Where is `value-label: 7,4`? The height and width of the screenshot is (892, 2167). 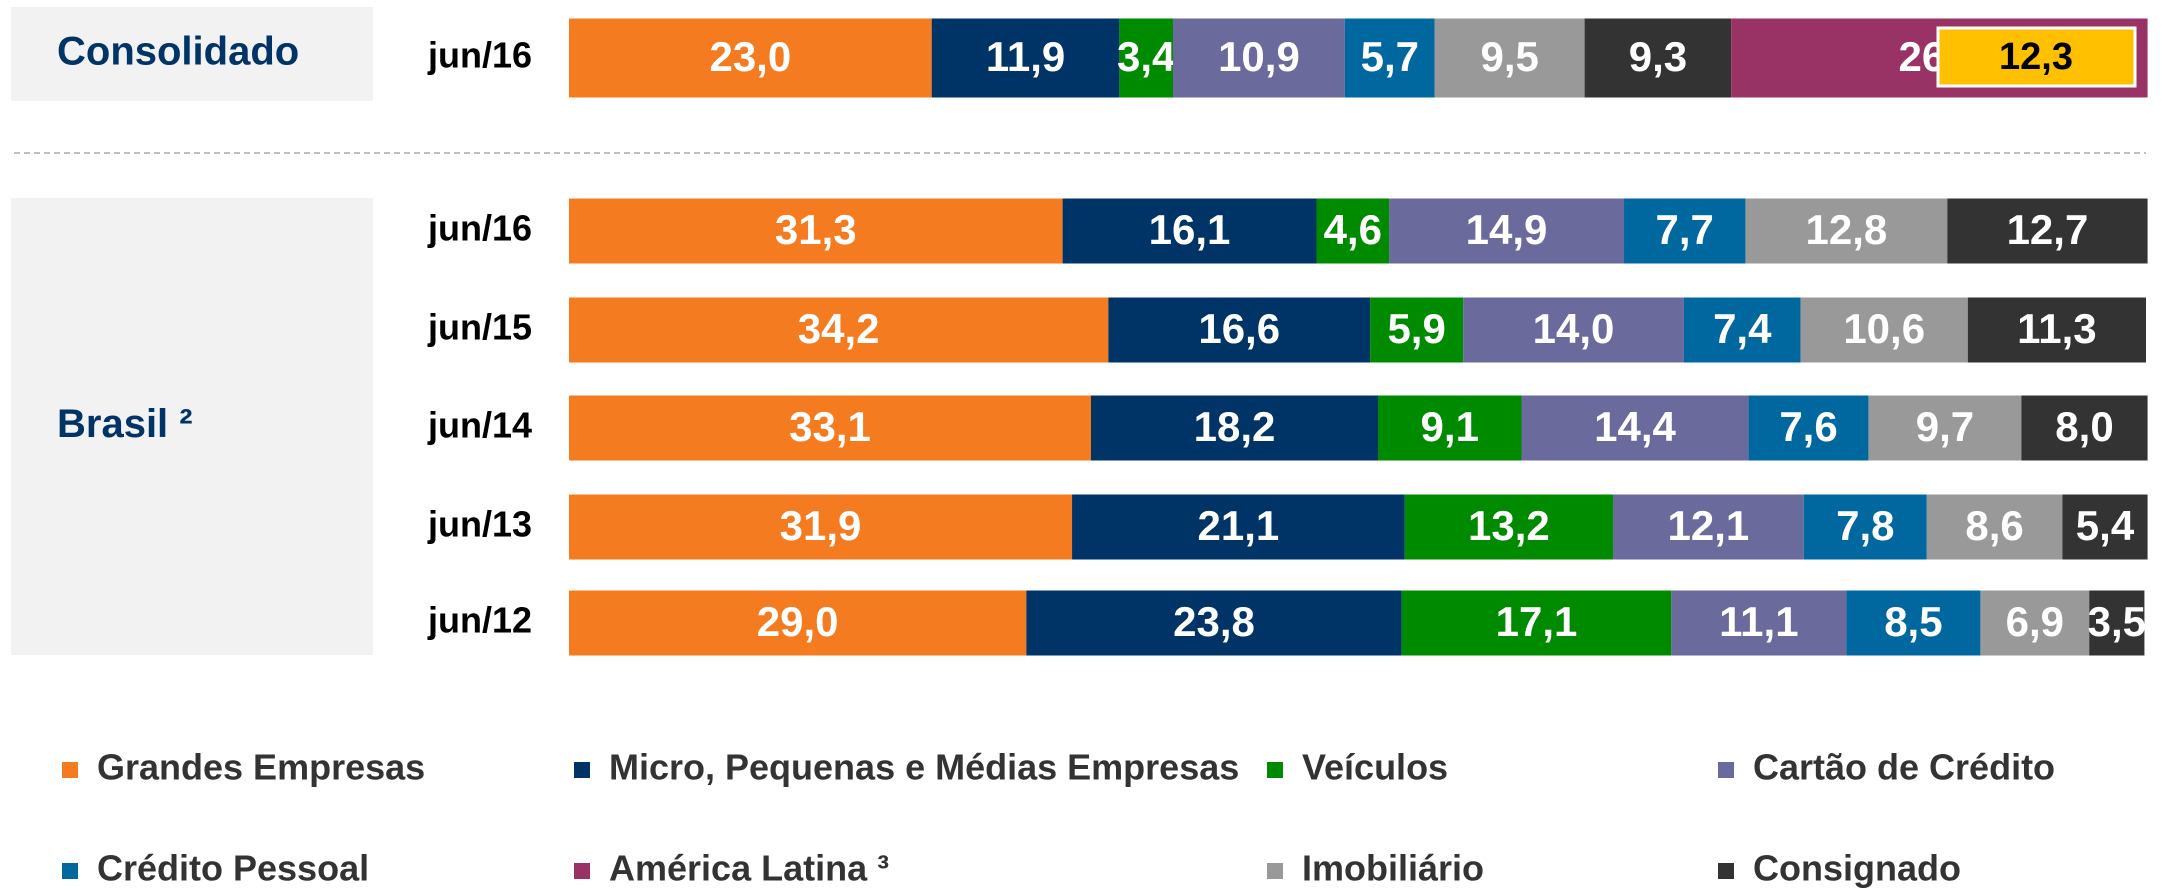
value-label: 7,4 is located at coordinates (1742, 328).